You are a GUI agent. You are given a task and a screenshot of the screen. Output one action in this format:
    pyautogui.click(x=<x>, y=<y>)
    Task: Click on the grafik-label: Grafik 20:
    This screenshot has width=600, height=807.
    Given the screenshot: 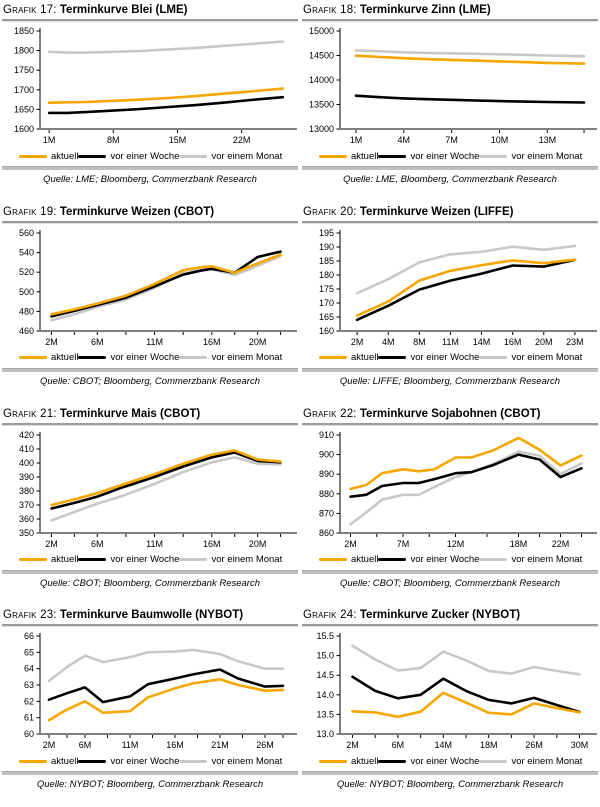 What is the action you would take?
    pyautogui.click(x=330, y=211)
    